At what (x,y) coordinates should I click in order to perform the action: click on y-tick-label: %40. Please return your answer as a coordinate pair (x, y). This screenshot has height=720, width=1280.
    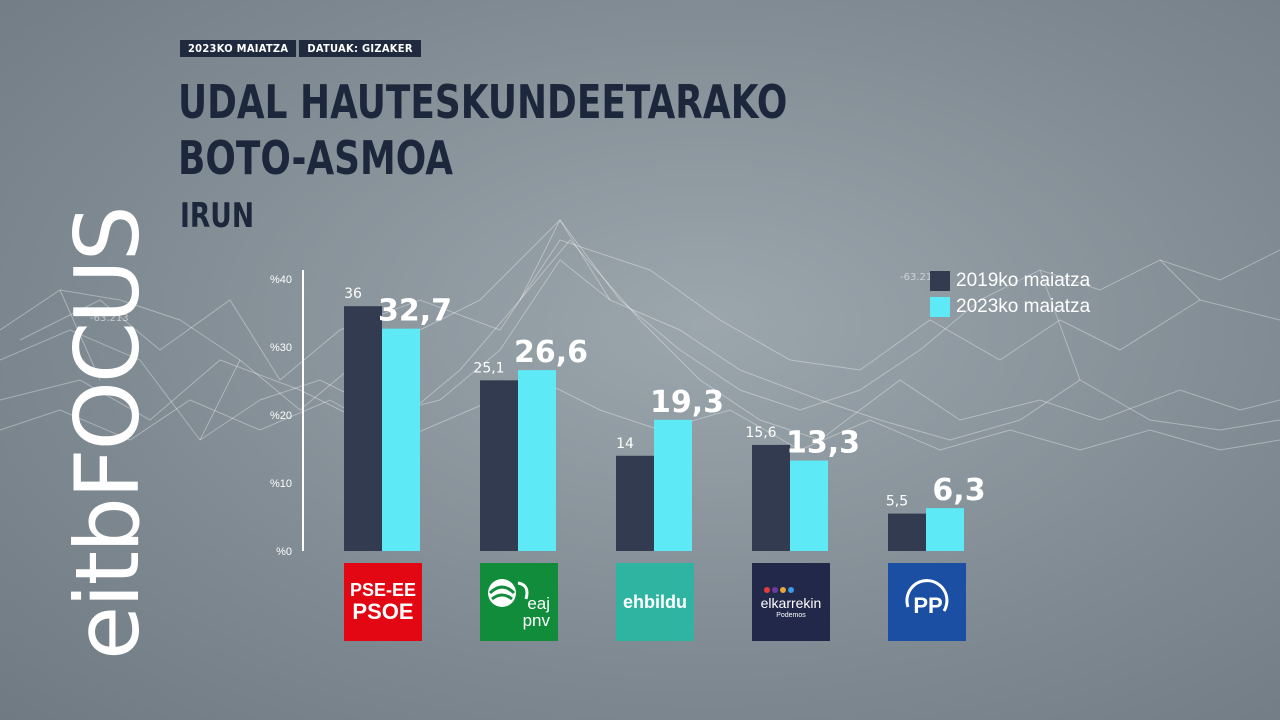
    Looking at the image, I should click on (281, 280).